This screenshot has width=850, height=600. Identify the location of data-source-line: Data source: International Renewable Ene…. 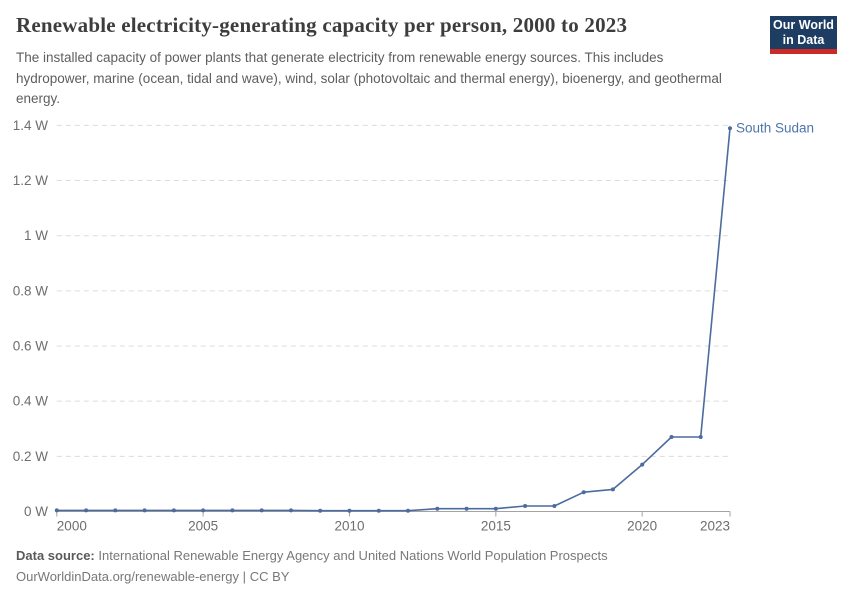
(312, 556).